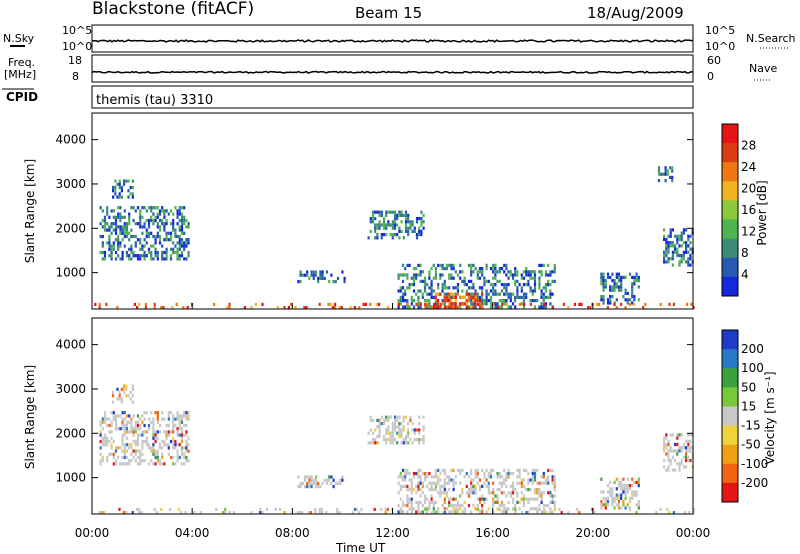 Image resolution: width=800 pixels, height=554 pixels. What do you see at coordinates (77, 46) in the screenshot?
I see `noise-left-tick-low: 10^0` at bounding box center [77, 46].